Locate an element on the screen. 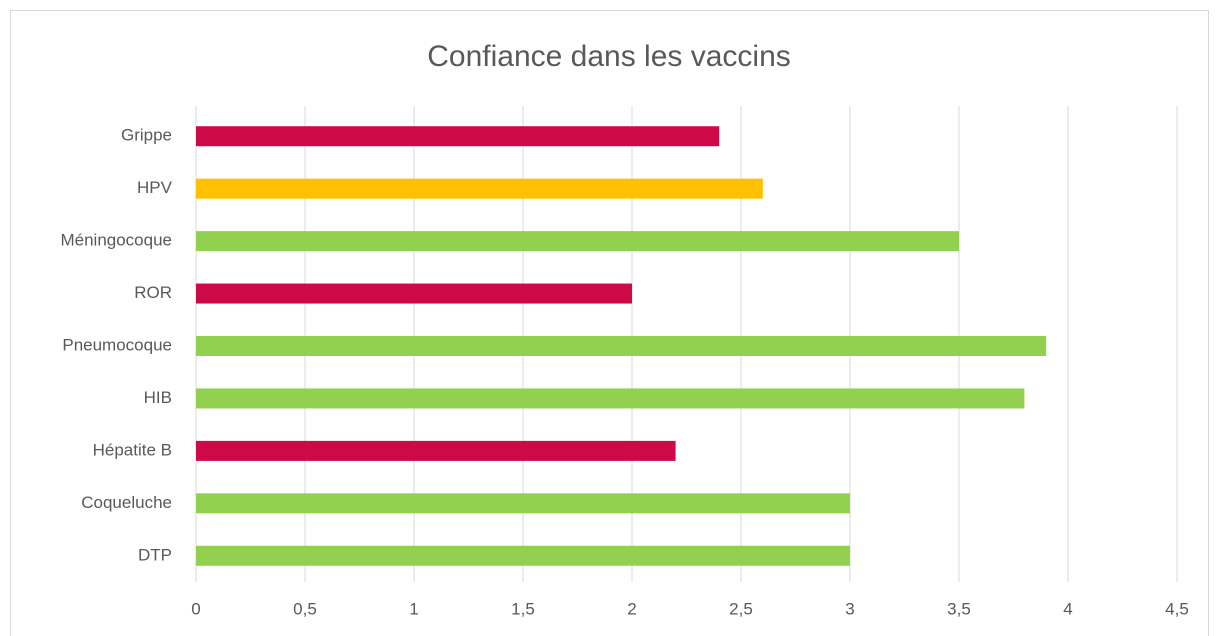  x-tick-label: 4 is located at coordinates (1067, 608).